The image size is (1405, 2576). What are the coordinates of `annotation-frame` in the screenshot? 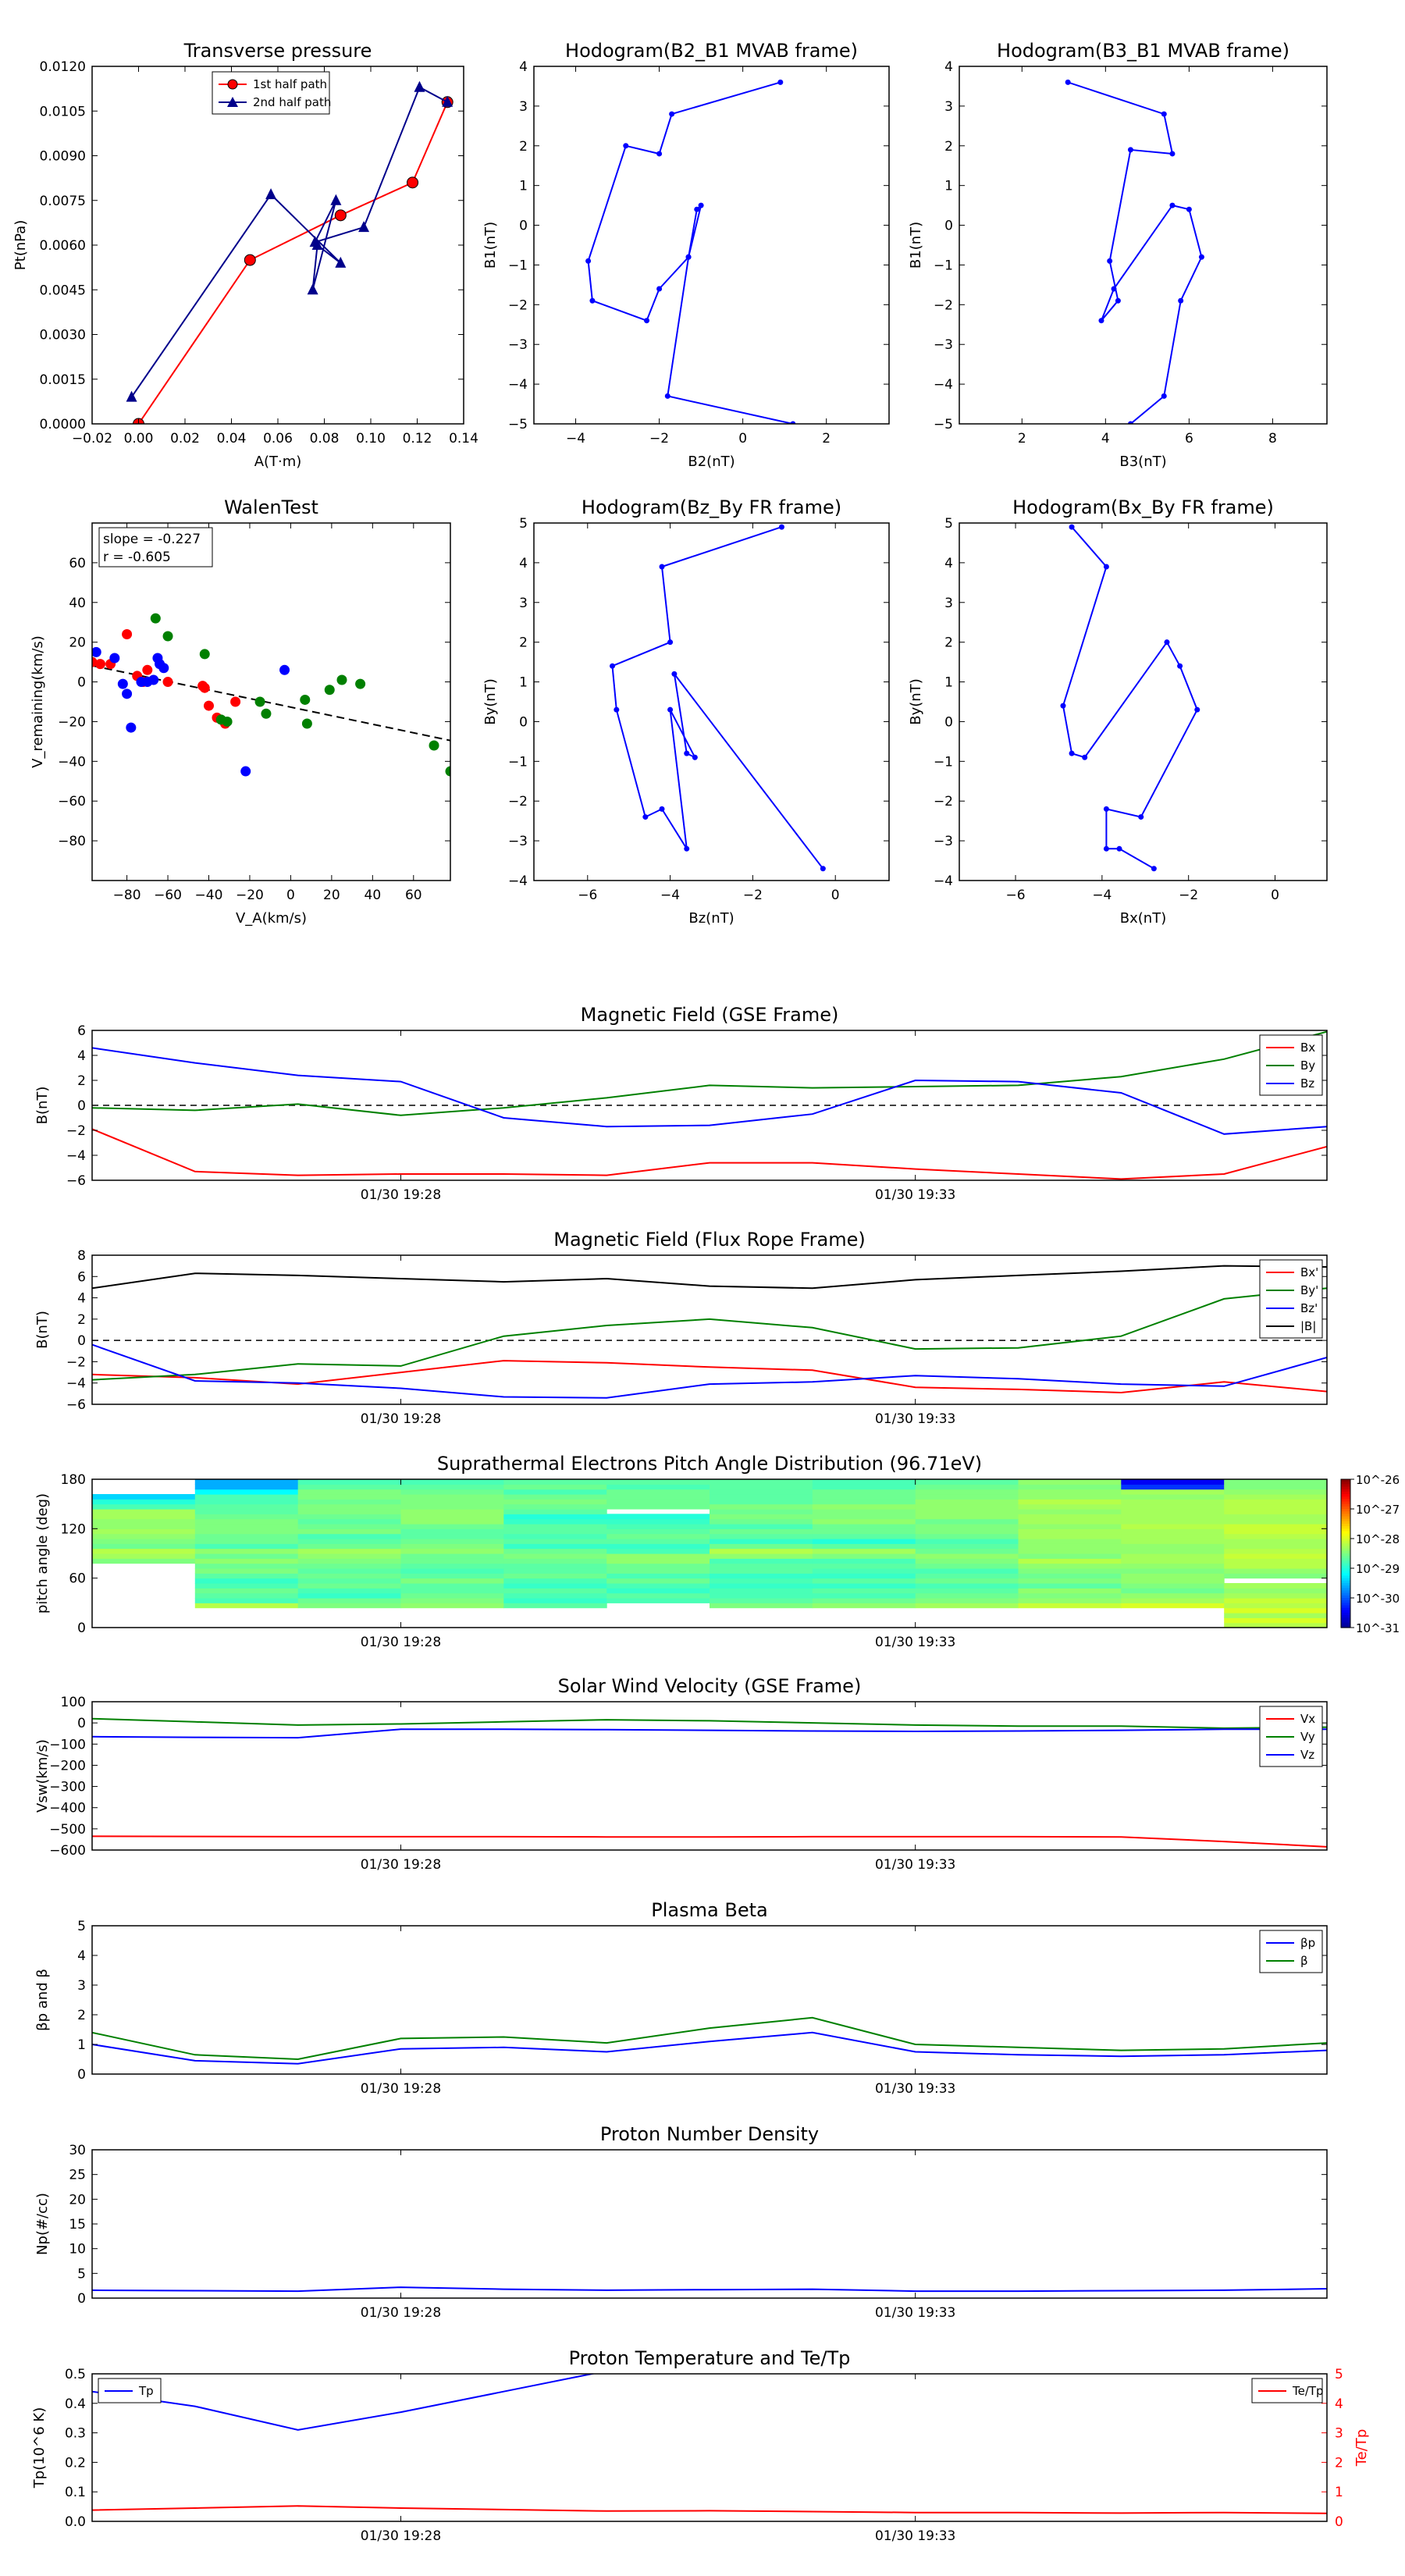 It's located at (155, 547).